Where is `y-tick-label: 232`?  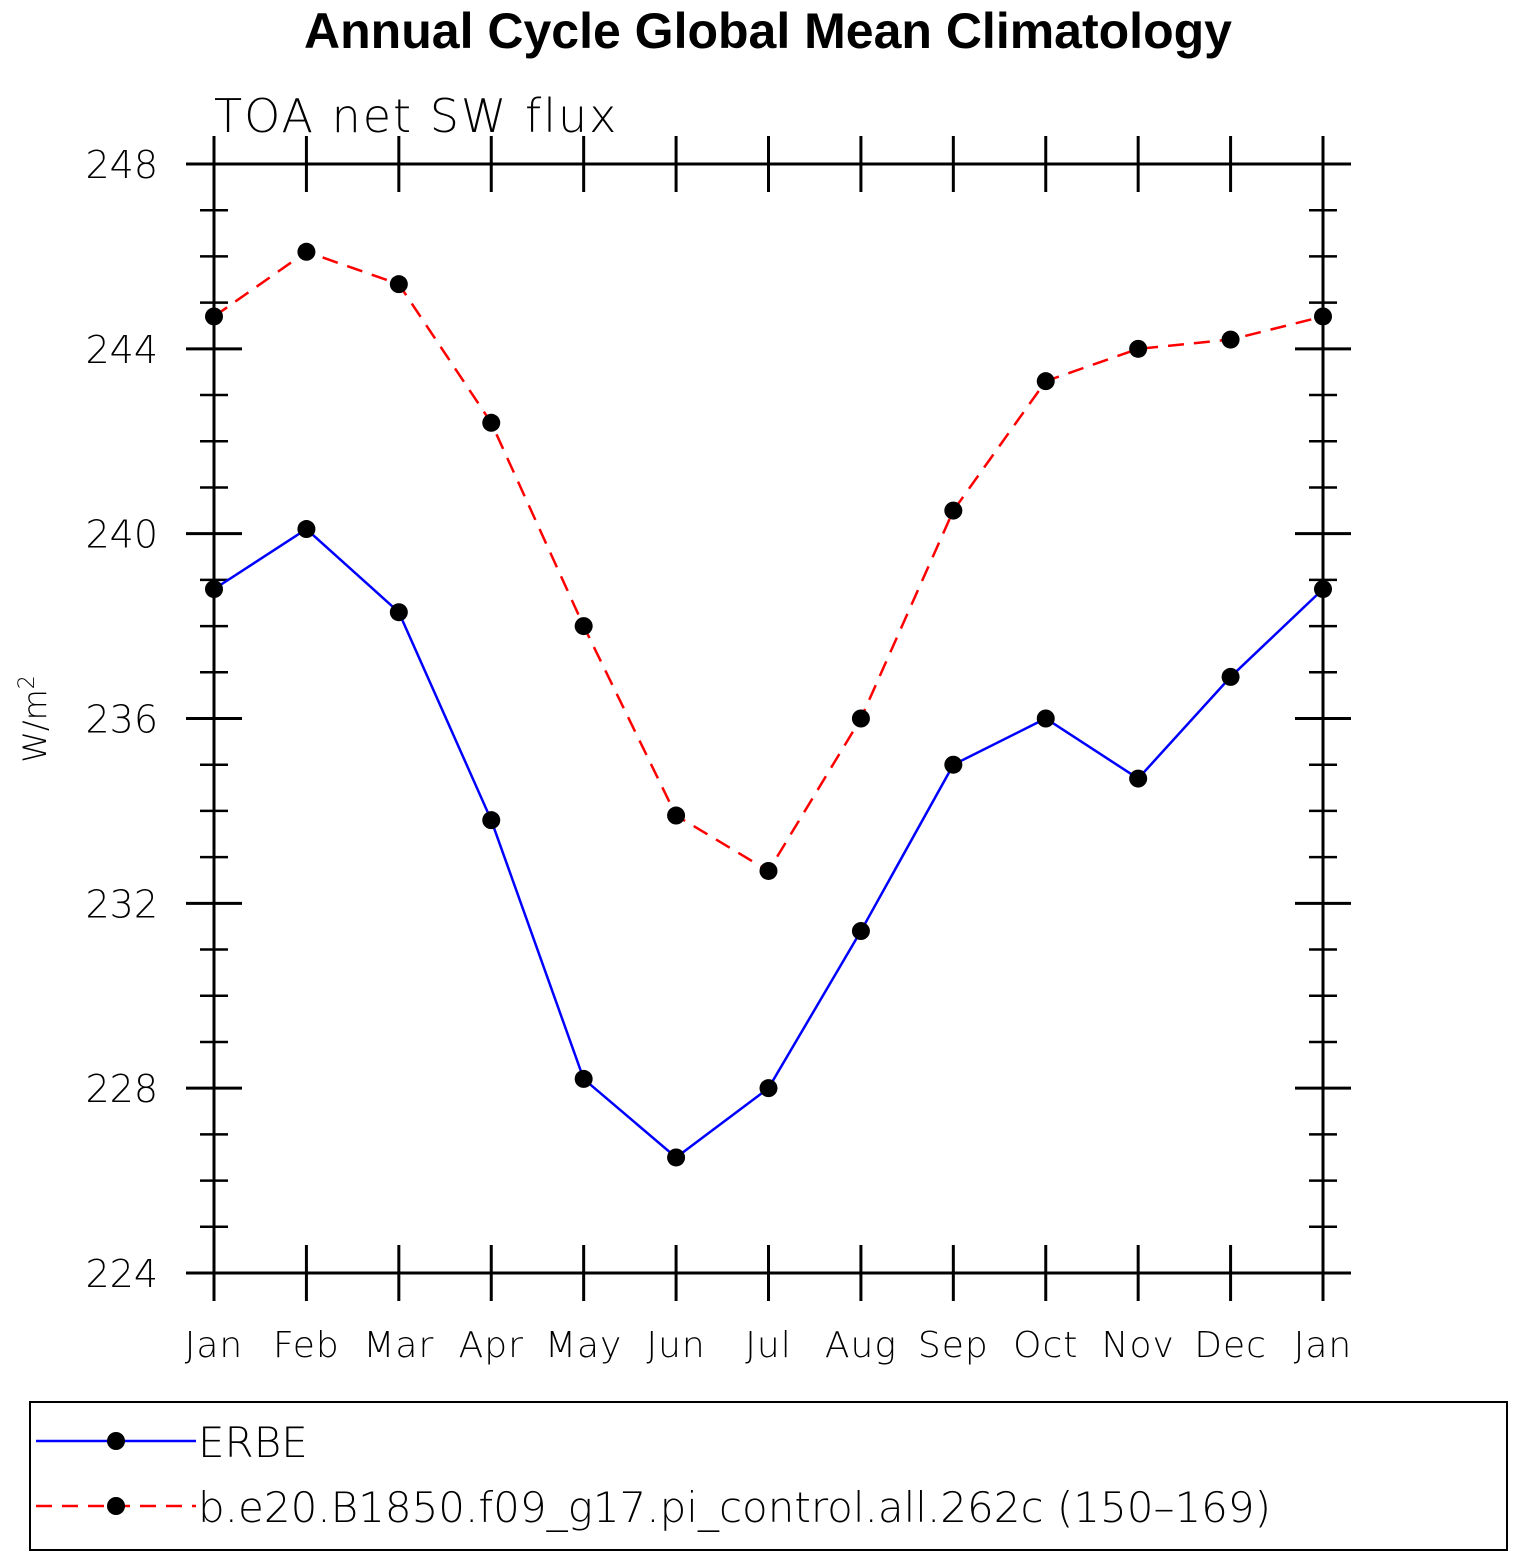
y-tick-label: 232 is located at coordinates (121, 904).